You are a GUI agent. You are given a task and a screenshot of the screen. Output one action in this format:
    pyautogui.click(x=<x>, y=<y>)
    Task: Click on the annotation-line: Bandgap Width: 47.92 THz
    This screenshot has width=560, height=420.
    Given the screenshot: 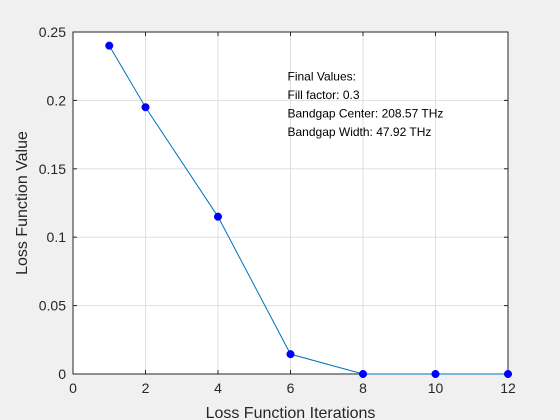 What is the action you would take?
    pyautogui.click(x=360, y=132)
    